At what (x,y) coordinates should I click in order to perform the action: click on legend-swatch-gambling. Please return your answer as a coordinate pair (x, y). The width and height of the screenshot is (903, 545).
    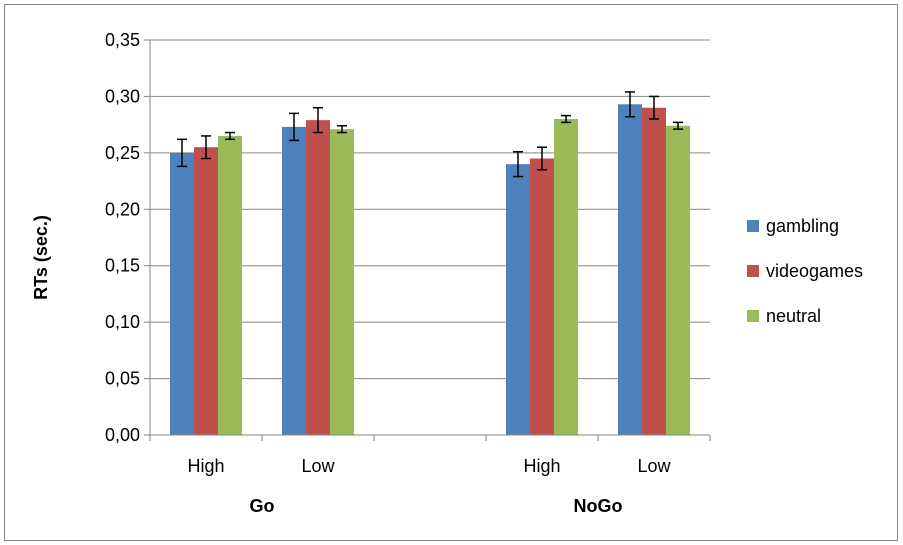
    Looking at the image, I should click on (753, 226).